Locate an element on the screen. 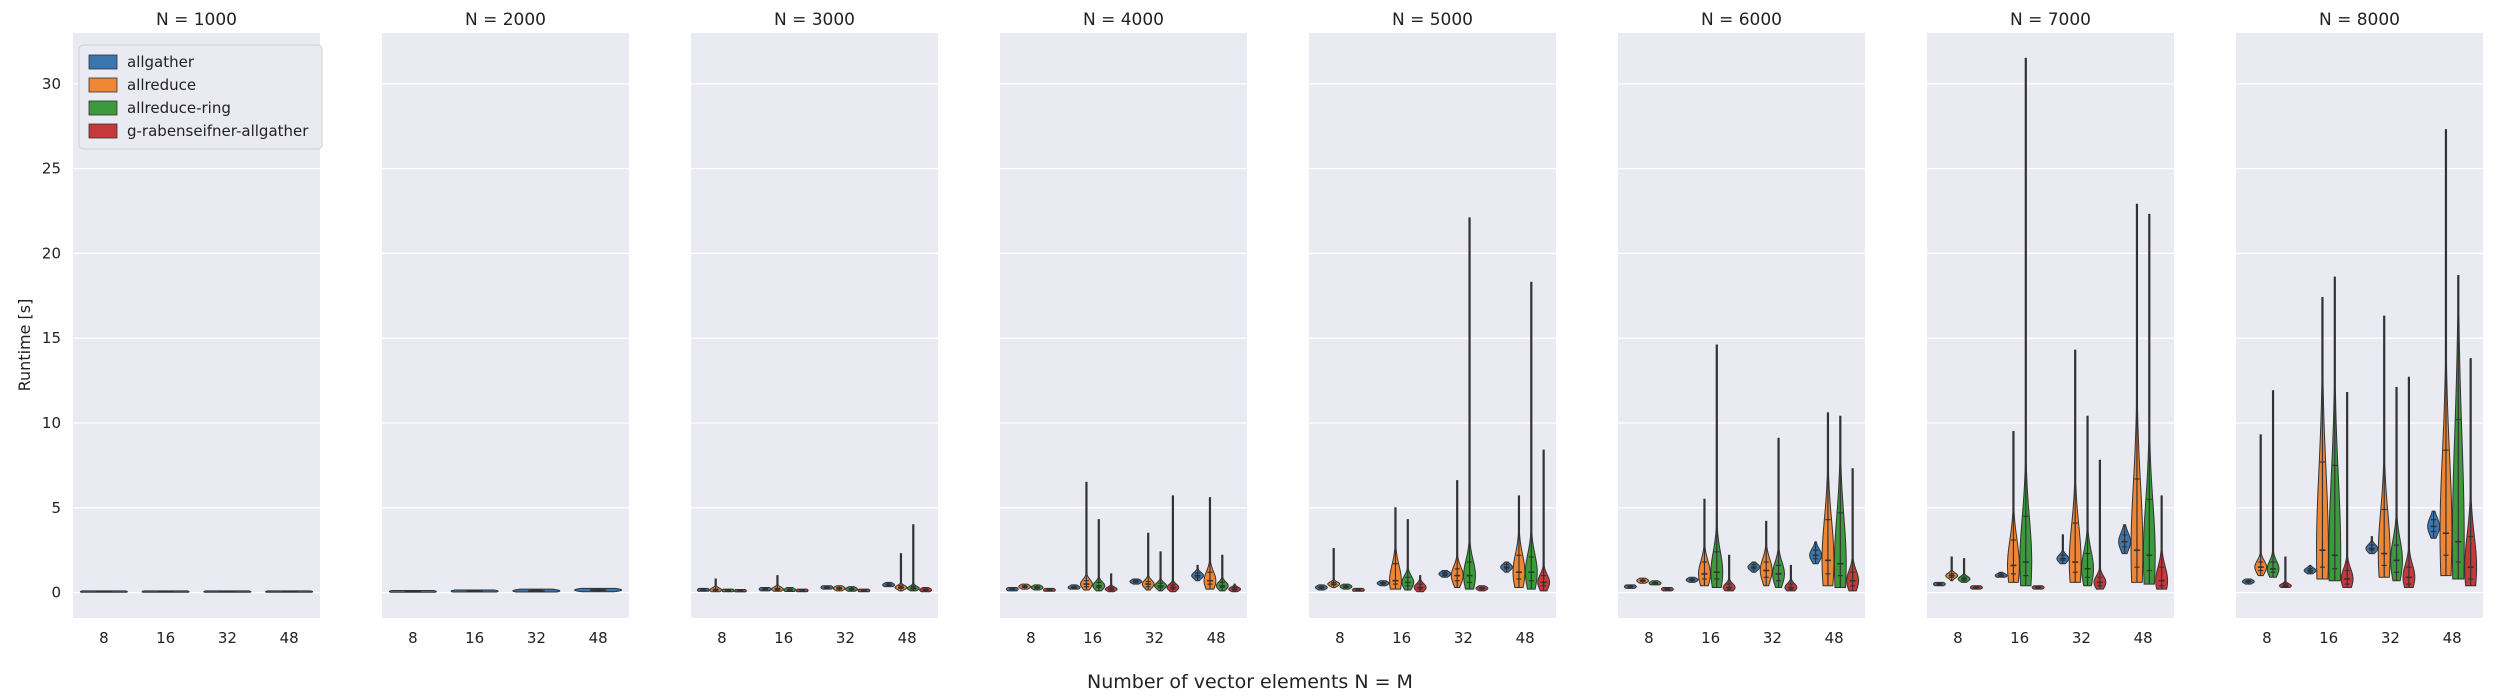 The height and width of the screenshot is (700, 2500). legend-item: allgather is located at coordinates (141, 62).